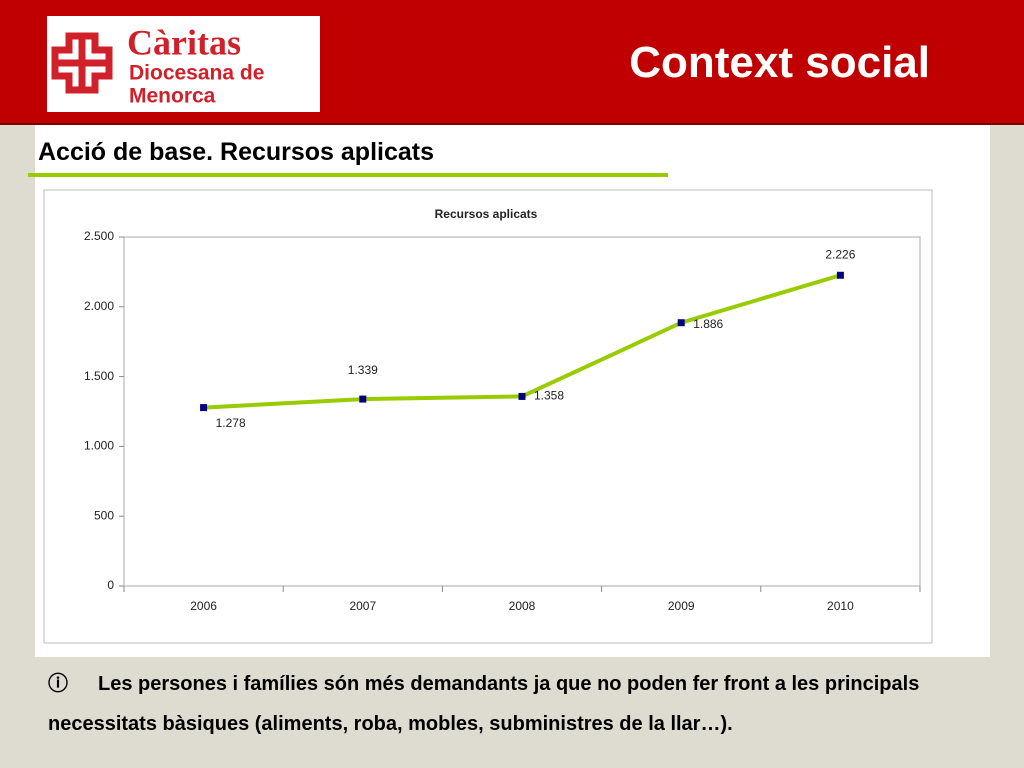 This screenshot has width=1024, height=768. I want to click on logo: Càritas Diocesana de Menorca, so click(183, 64).